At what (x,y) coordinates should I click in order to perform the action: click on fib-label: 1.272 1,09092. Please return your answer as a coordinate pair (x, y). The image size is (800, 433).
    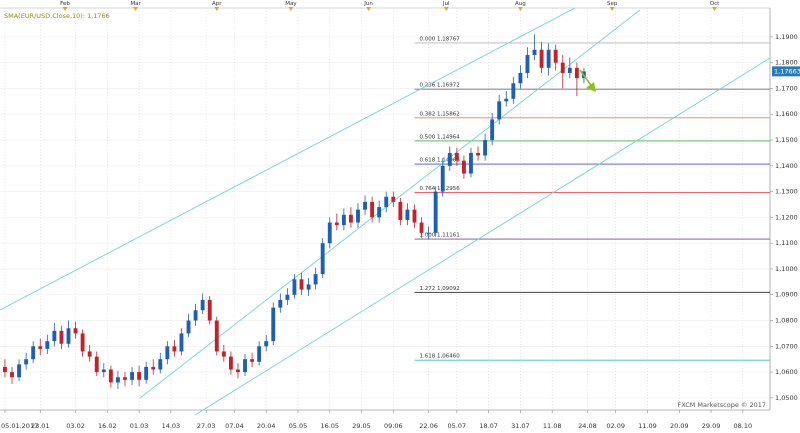
    Looking at the image, I should click on (439, 289).